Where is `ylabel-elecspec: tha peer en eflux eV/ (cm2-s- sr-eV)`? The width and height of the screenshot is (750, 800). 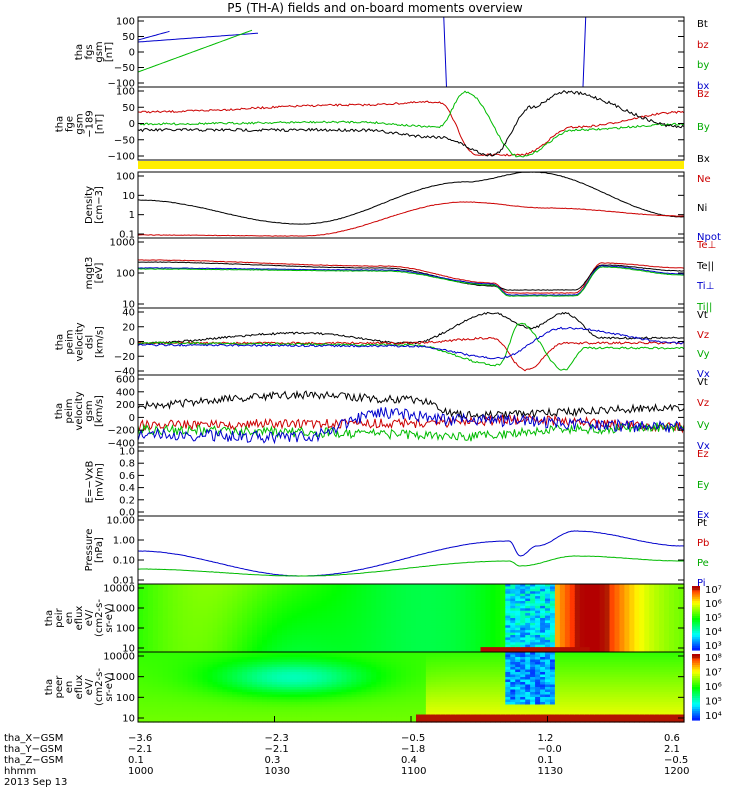
ylabel-elecspec: tha peer en eflux eV/ (cm2-s- sr-eV) is located at coordinates (79, 687).